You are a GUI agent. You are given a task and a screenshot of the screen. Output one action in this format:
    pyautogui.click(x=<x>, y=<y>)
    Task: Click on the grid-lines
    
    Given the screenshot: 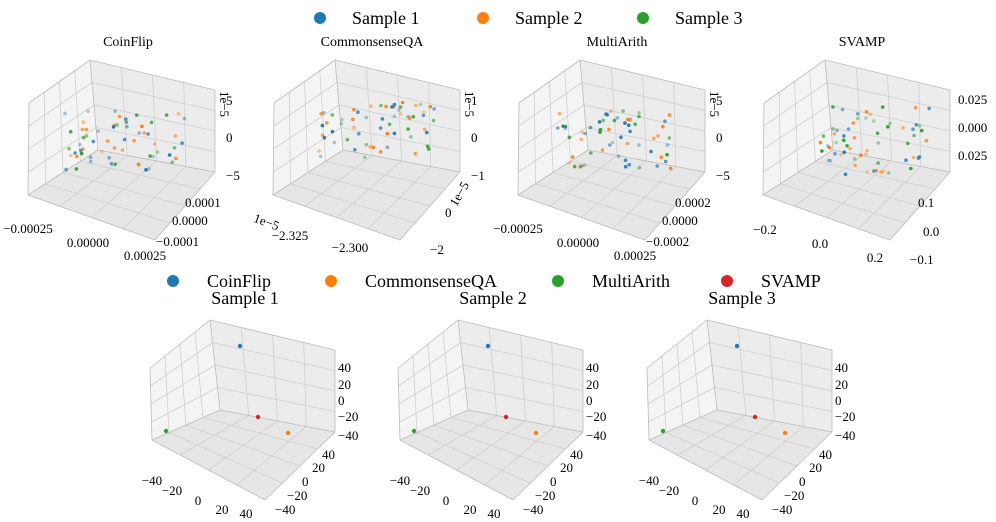 What is the action you would take?
    pyautogui.click(x=857, y=148)
    